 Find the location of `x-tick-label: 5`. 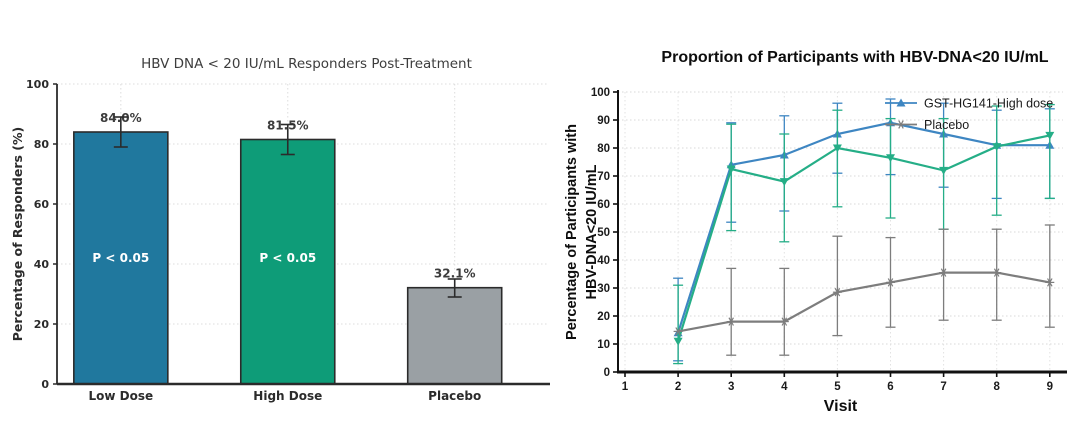

x-tick-label: 5 is located at coordinates (837, 387).